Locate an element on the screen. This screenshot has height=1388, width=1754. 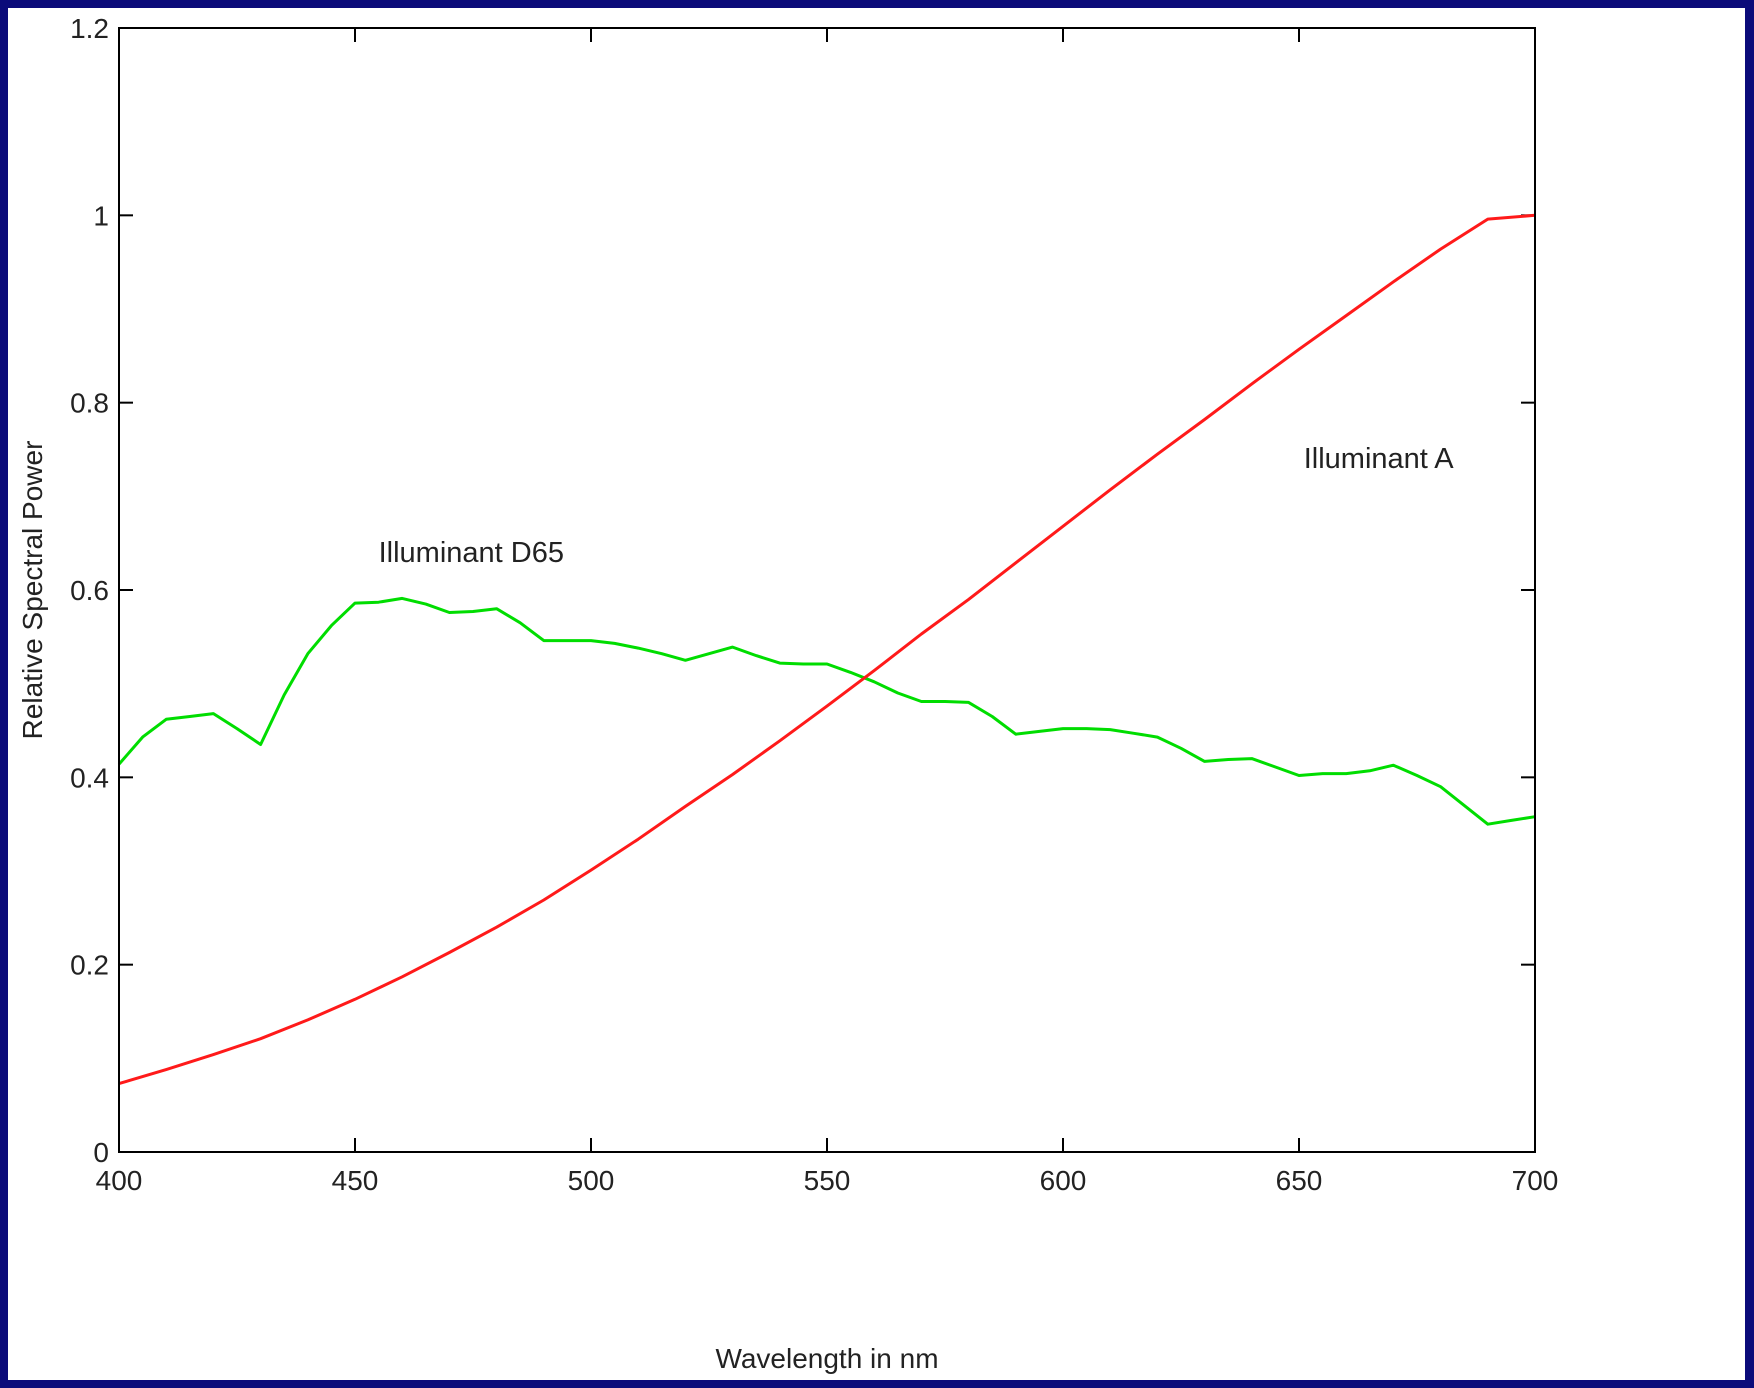
x-axis-label: Wavelength in nm is located at coordinates (826, 1358).